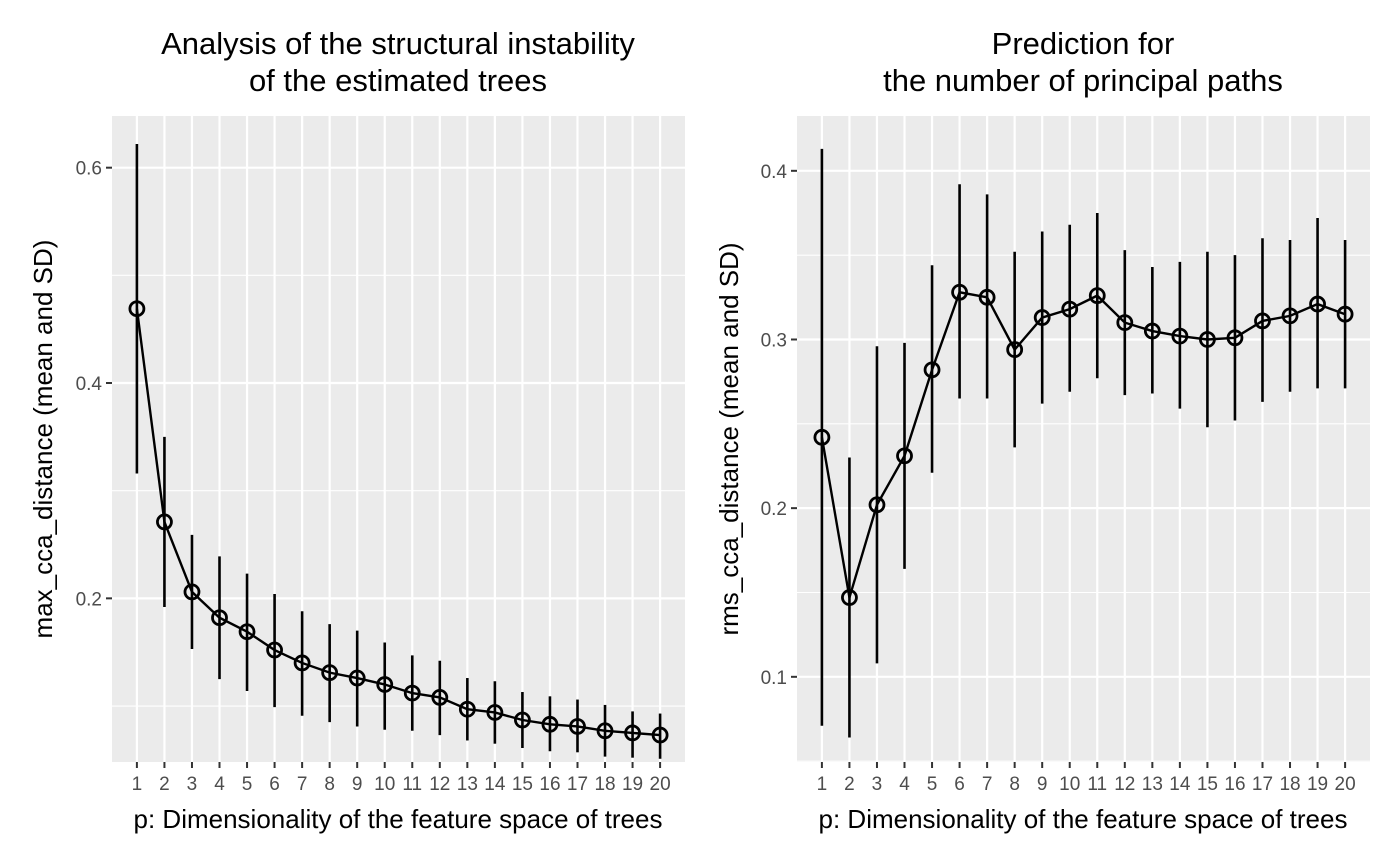  Describe the element at coordinates (774, 172) in the screenshot. I see `chart-right-y-tick-label: 0.4` at that location.